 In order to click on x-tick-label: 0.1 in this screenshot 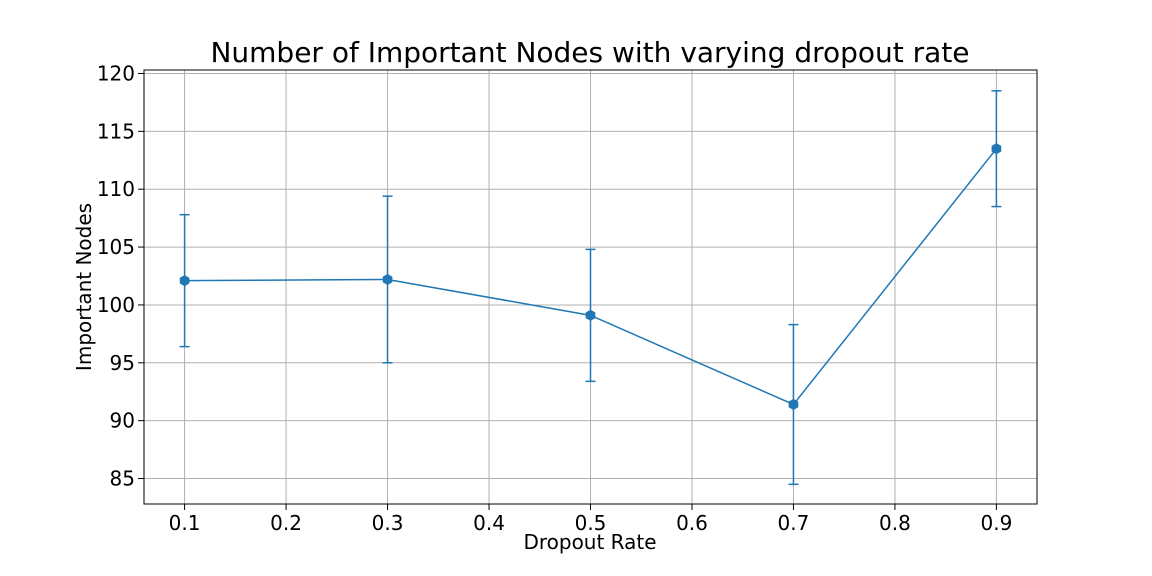, I will do `click(185, 523)`.